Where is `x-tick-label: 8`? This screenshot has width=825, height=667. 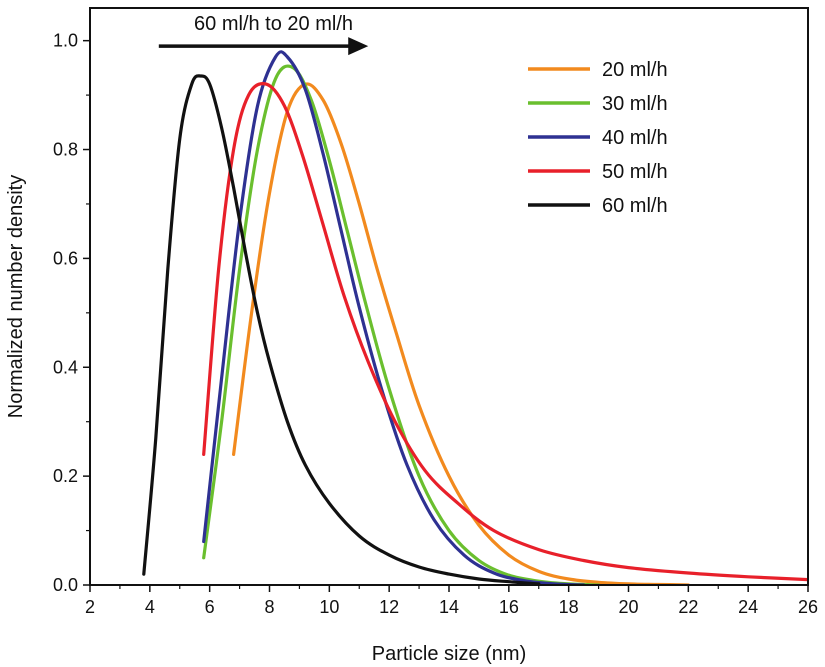 x-tick-label: 8 is located at coordinates (269, 607).